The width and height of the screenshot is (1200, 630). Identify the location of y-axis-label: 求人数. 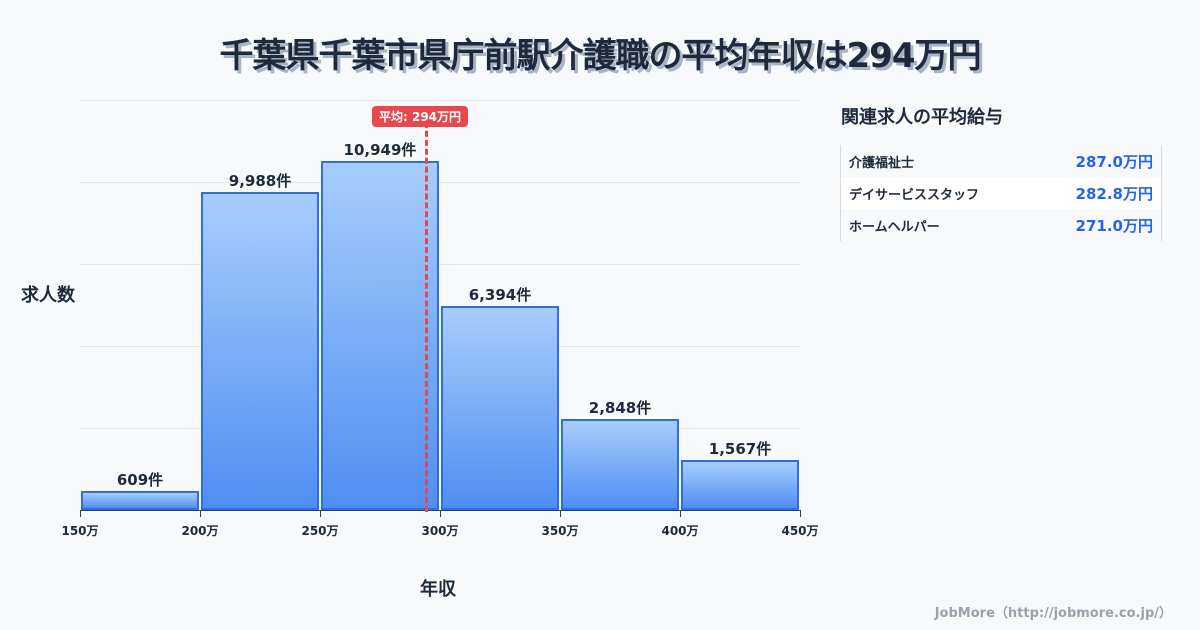
(48, 295).